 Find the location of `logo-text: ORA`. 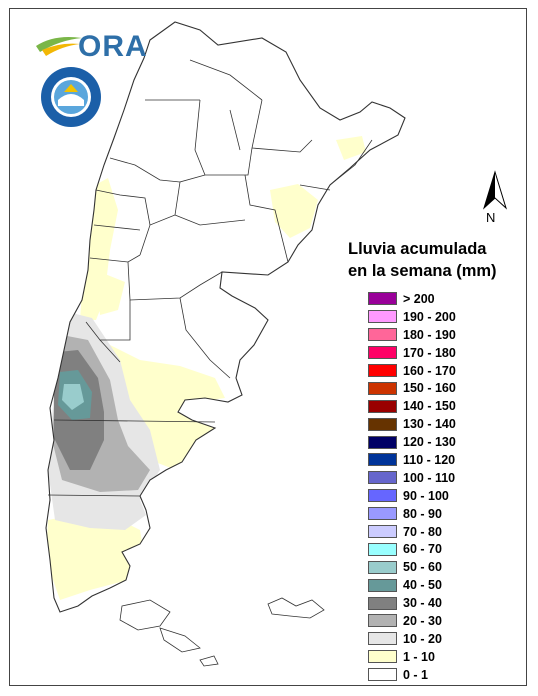

logo-text: ORA is located at coordinates (113, 46).